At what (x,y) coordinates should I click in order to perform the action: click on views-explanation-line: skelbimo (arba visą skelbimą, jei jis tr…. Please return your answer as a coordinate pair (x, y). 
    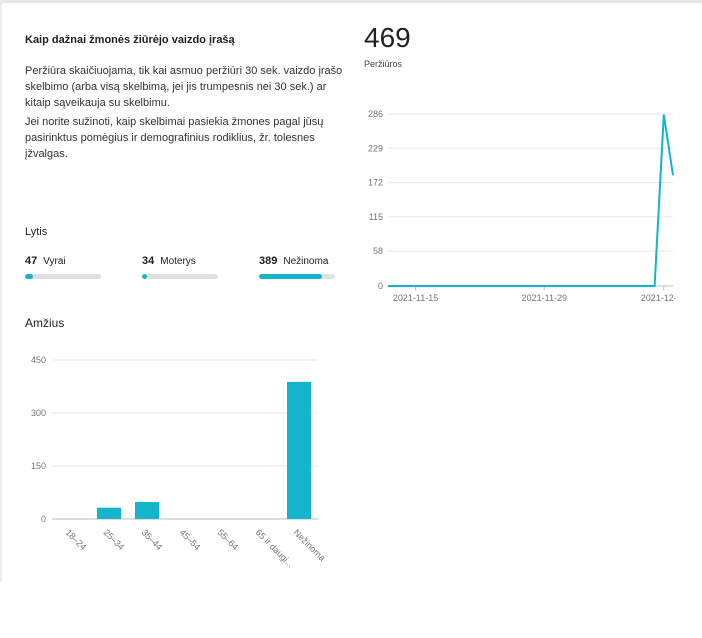
    Looking at the image, I should click on (176, 87).